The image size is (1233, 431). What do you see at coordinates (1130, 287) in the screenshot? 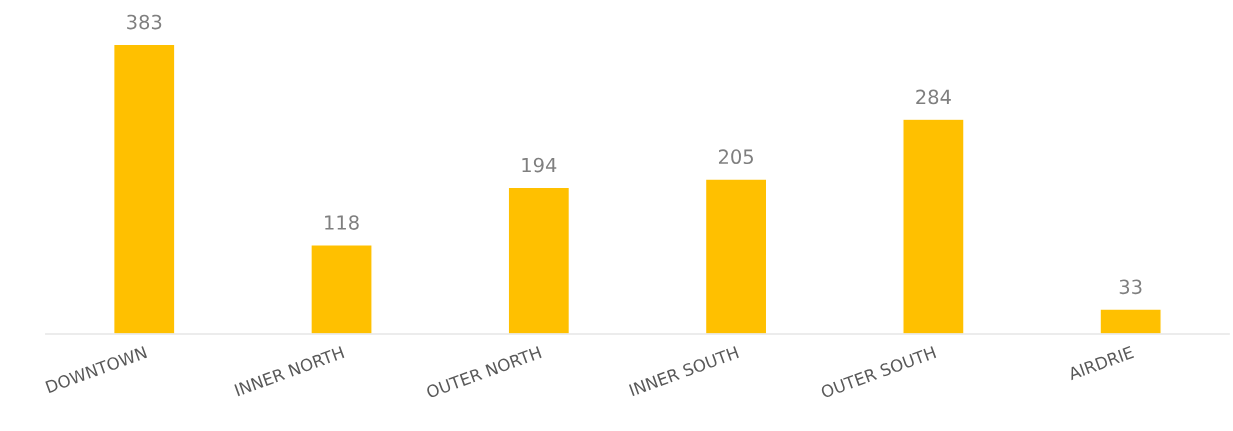
I see `data-label: 33` at bounding box center [1130, 287].